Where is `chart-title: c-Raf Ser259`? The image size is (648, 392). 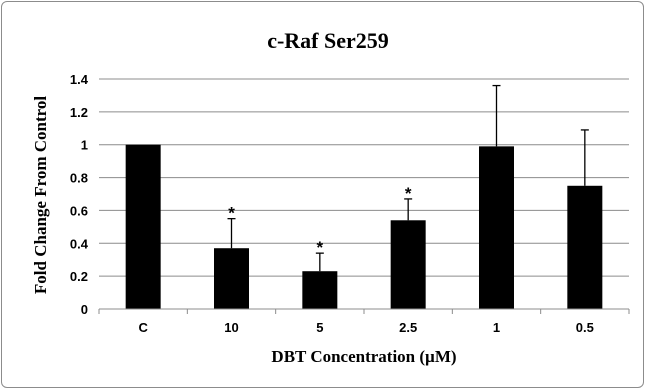 chart-title: c-Raf Ser259 is located at coordinates (328, 40).